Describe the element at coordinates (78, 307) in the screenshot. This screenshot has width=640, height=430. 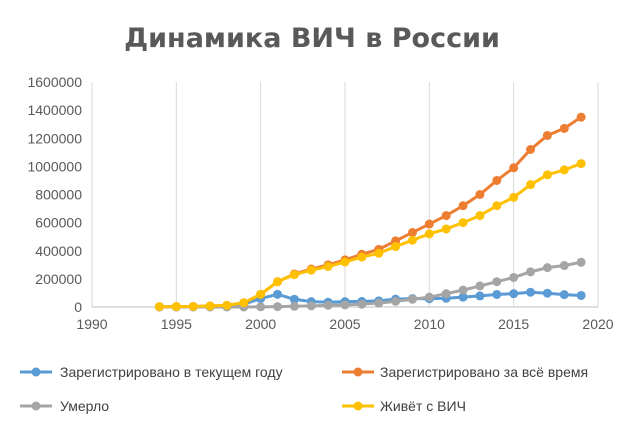
I see `y-tick-label: 0` at that location.